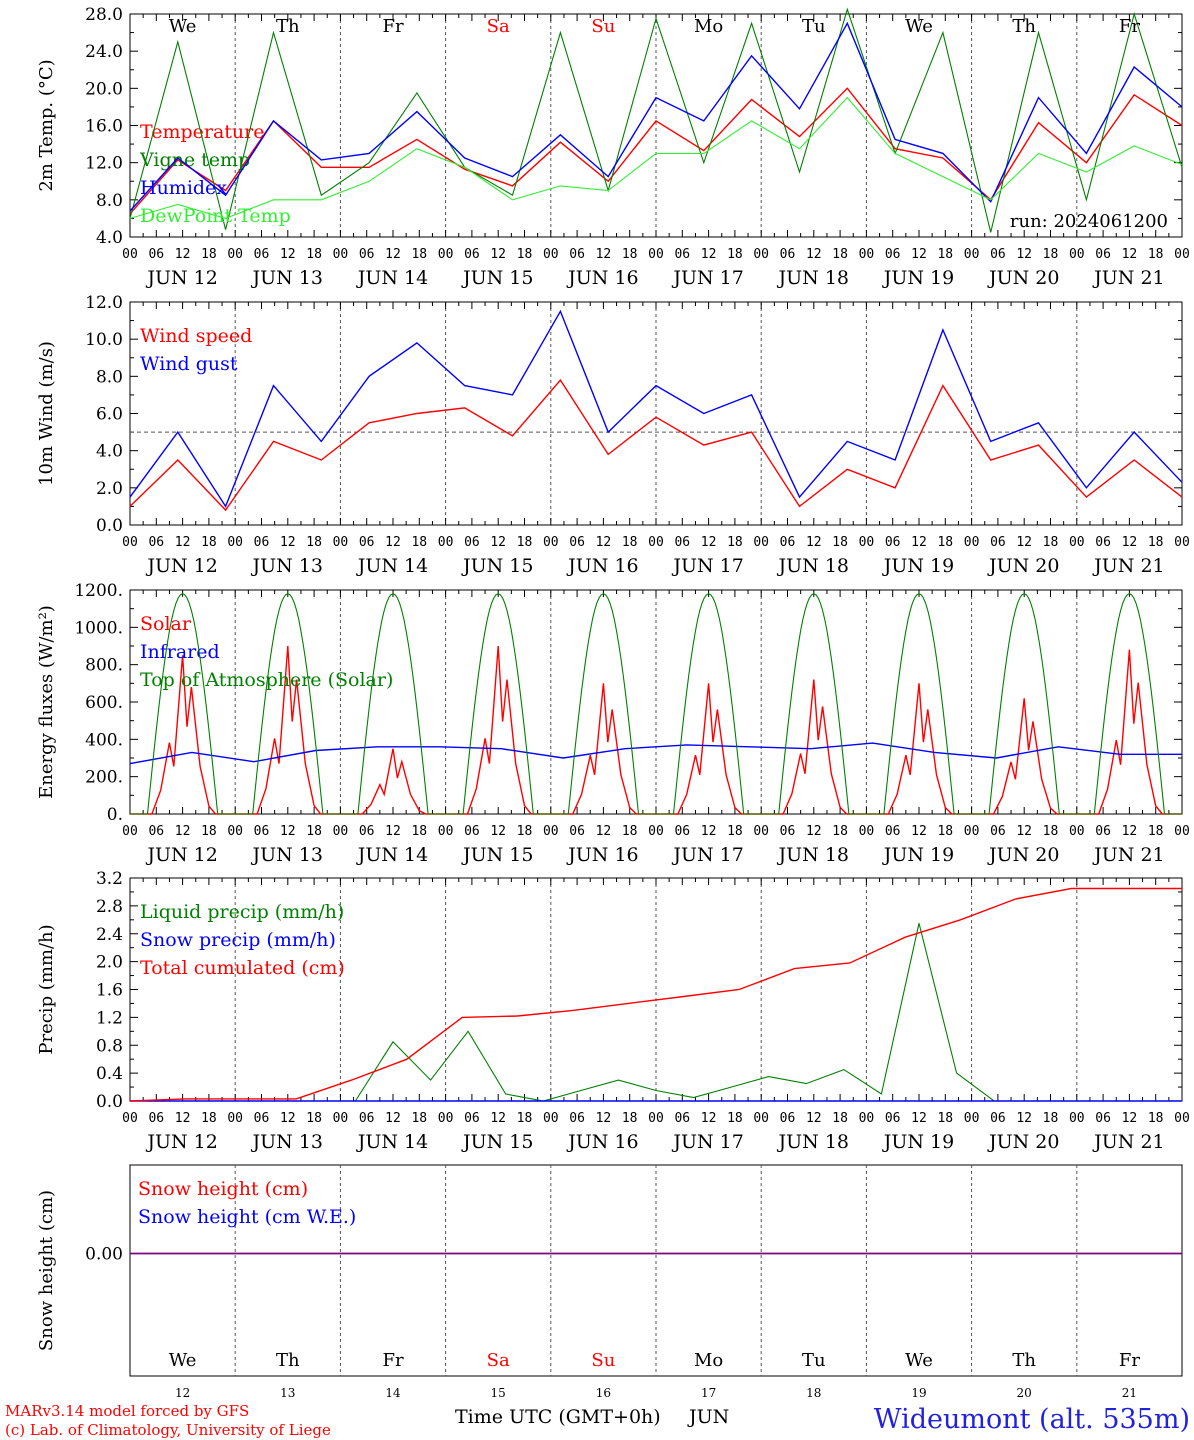 Image resolution: width=1194 pixels, height=1440 pixels. Describe the element at coordinates (392, 26) in the screenshot. I see `weekday-label-top: Fr` at that location.